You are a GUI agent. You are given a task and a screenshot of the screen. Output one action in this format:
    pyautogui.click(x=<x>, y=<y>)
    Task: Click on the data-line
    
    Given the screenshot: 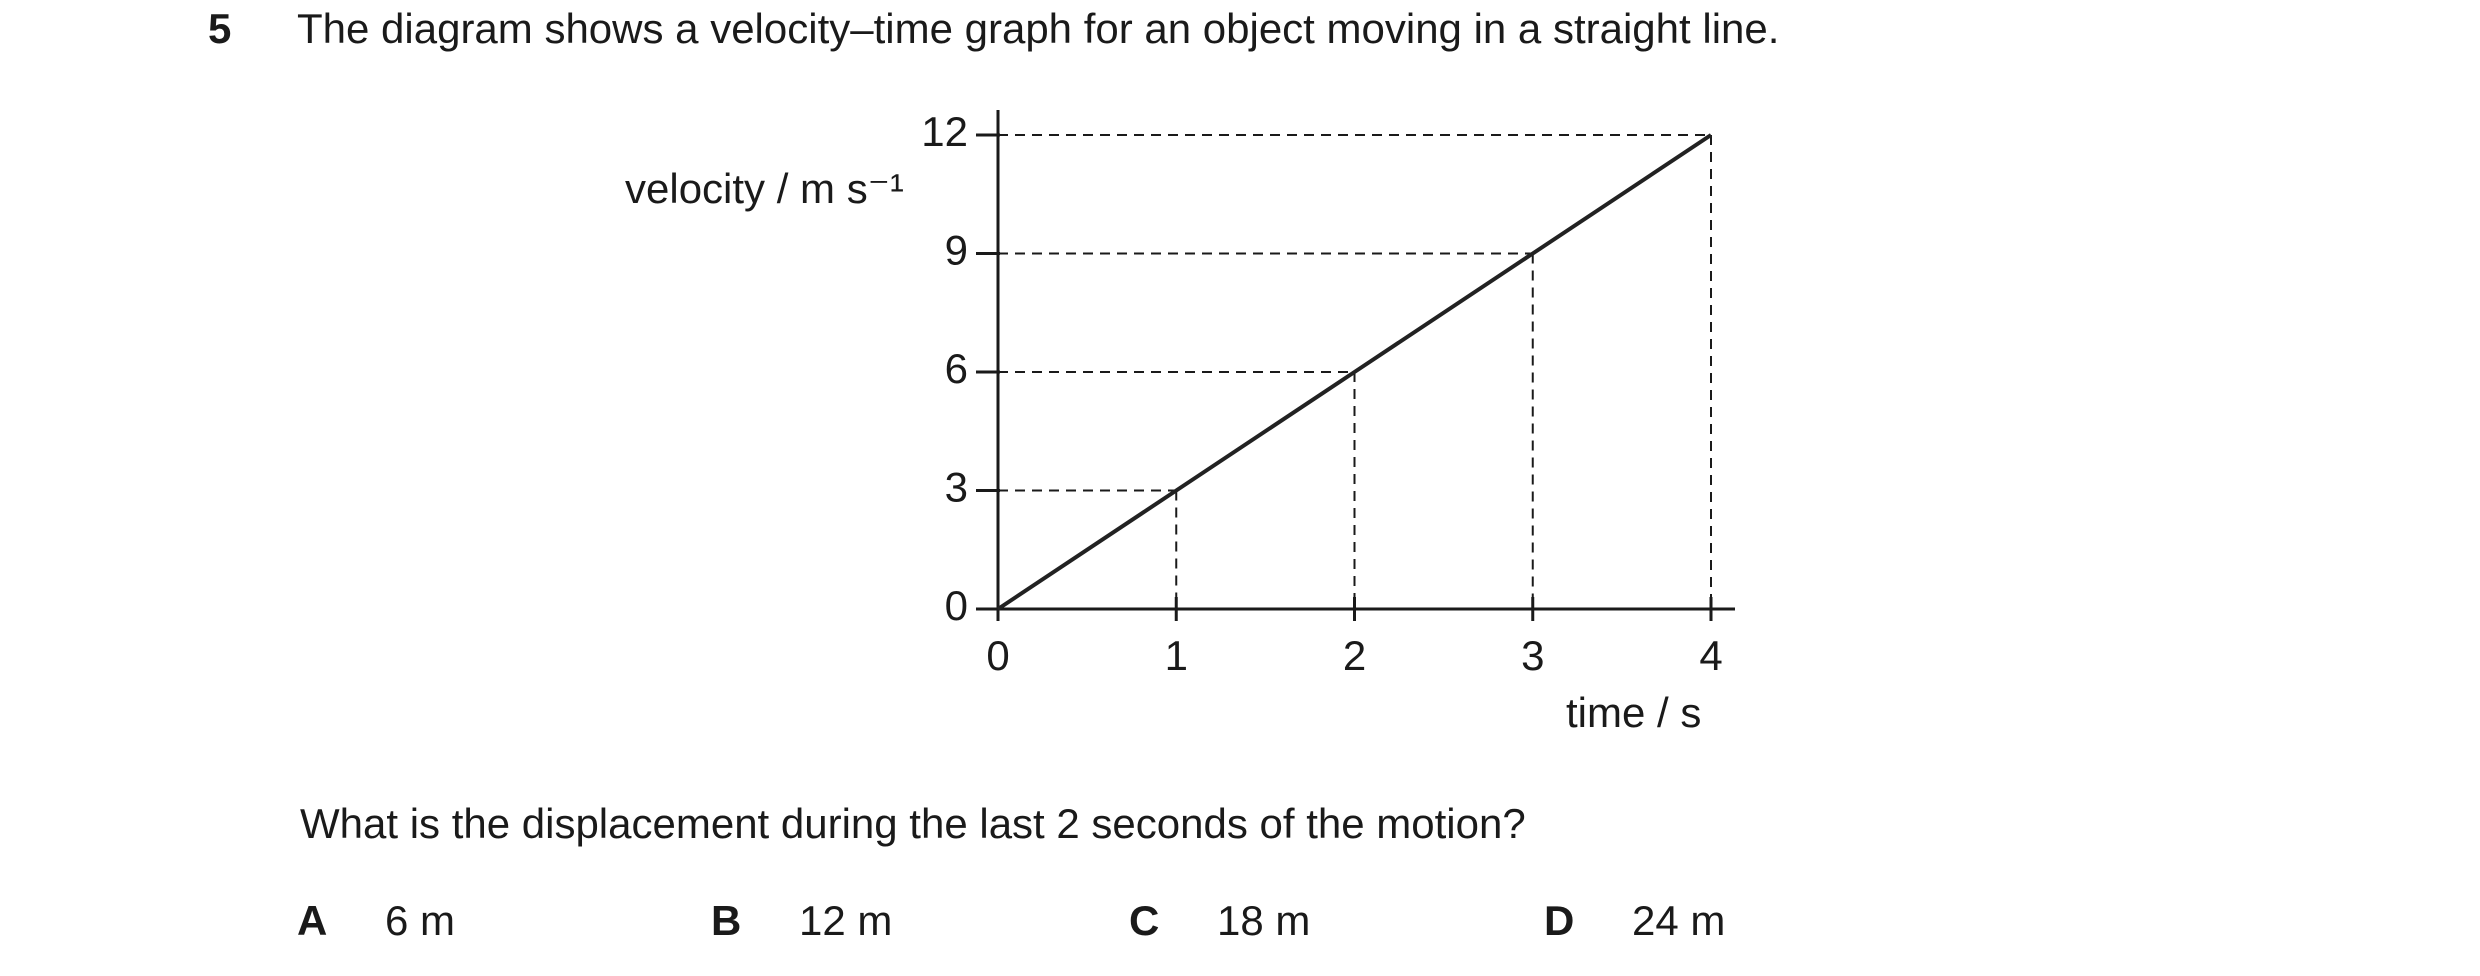 What is the action you would take?
    pyautogui.click(x=1354, y=372)
    